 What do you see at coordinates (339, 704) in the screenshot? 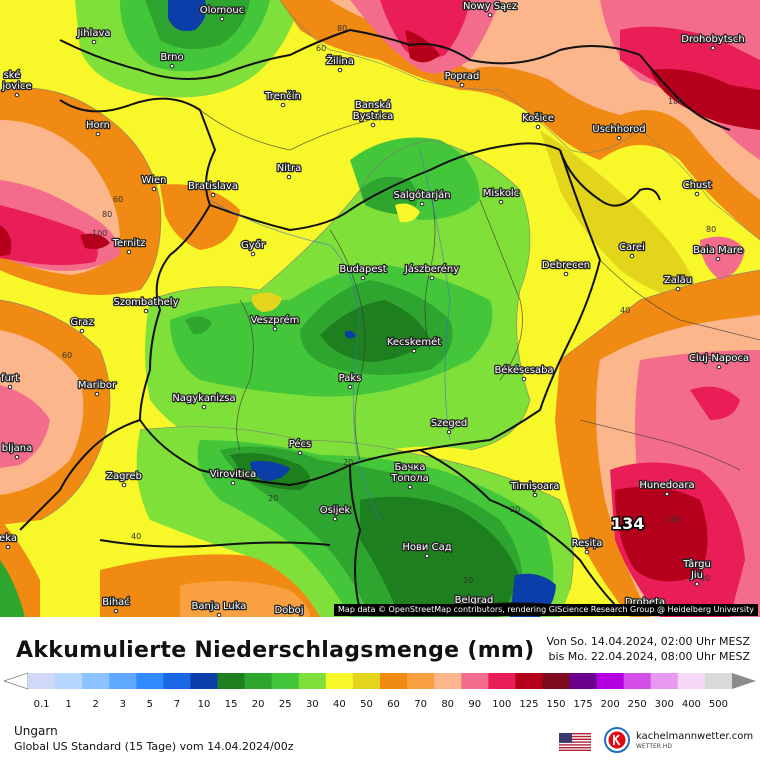
I see `scale-tick-label: 40` at bounding box center [339, 704].